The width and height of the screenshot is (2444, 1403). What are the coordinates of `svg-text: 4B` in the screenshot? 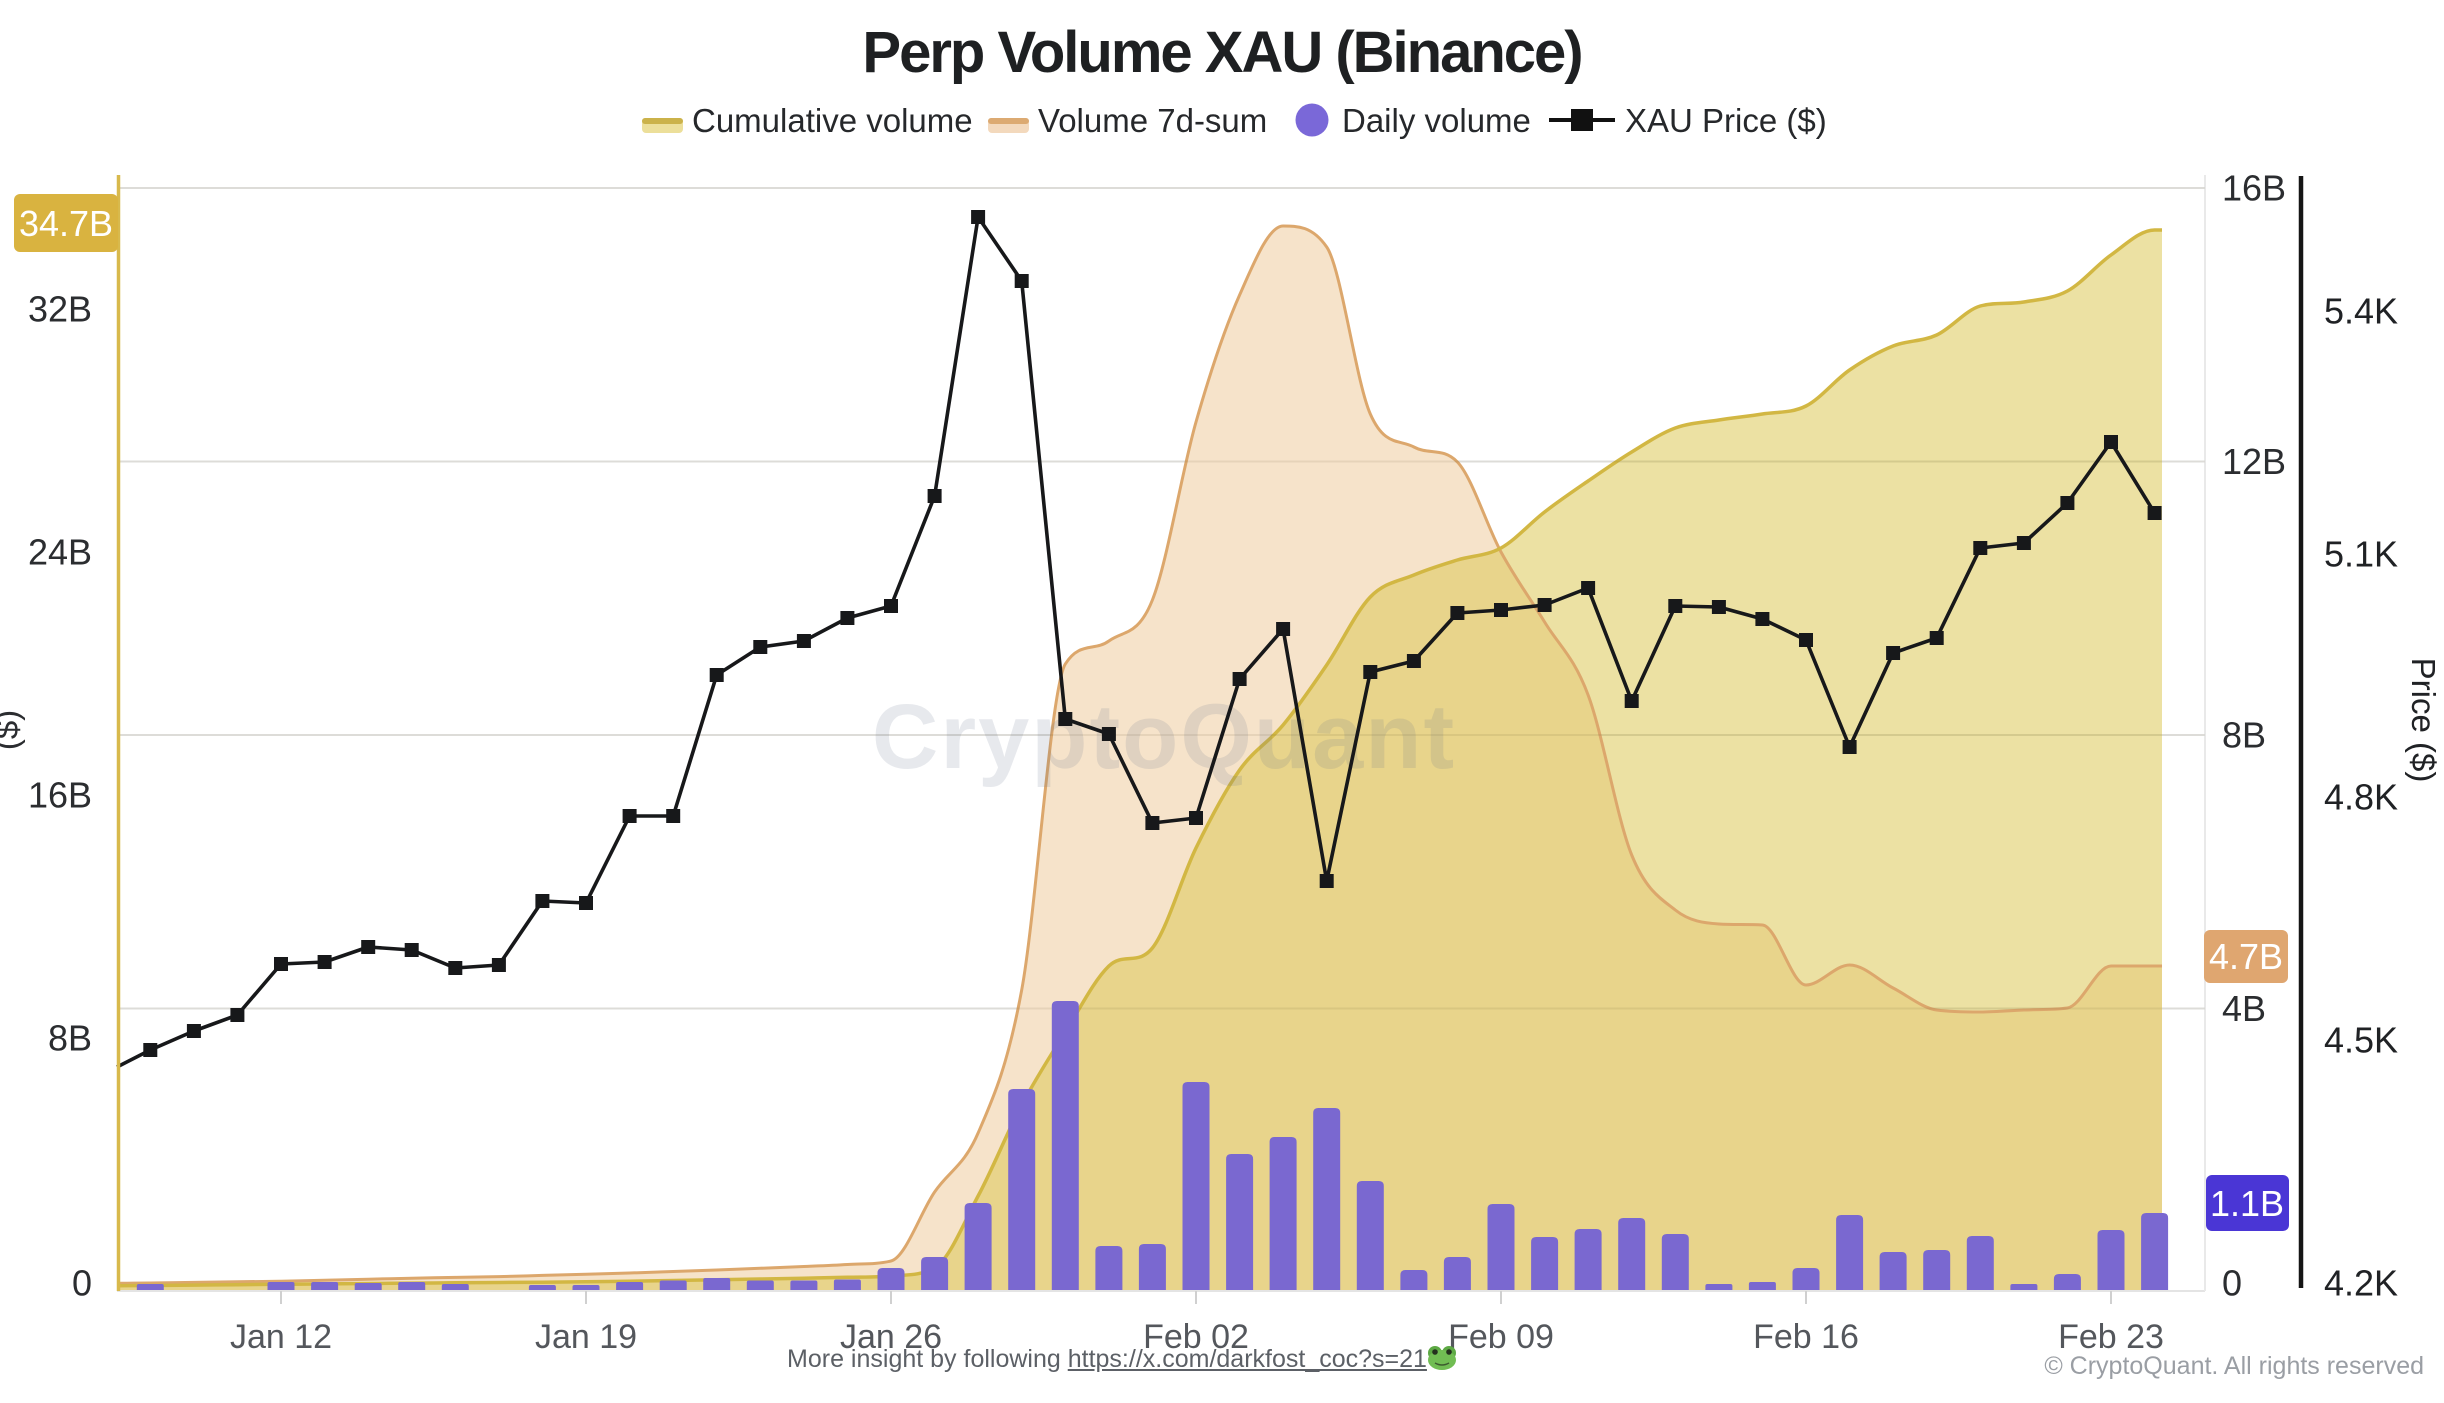 It's located at (2244, 1008).